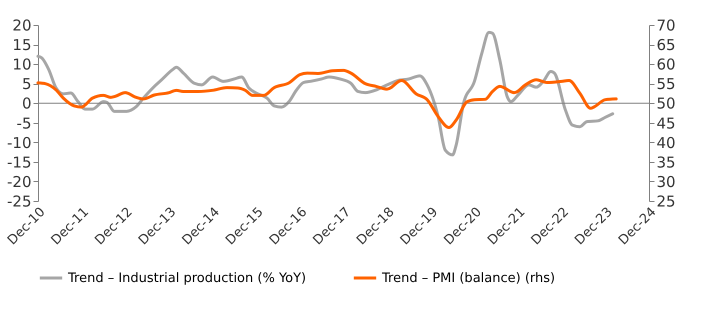  I want to click on y2-tick-label: 65, so click(666, 45).